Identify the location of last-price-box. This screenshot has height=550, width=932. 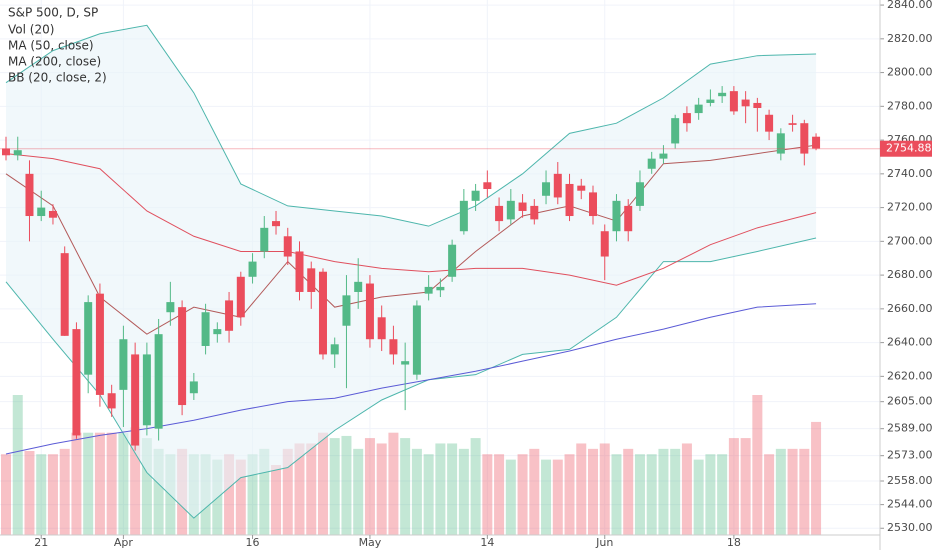
(906, 148).